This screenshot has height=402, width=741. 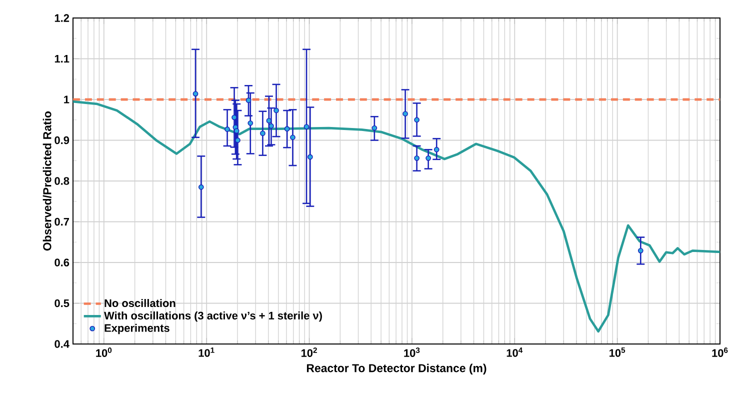 I want to click on y-tick-label: 0.9, so click(x=62, y=140).